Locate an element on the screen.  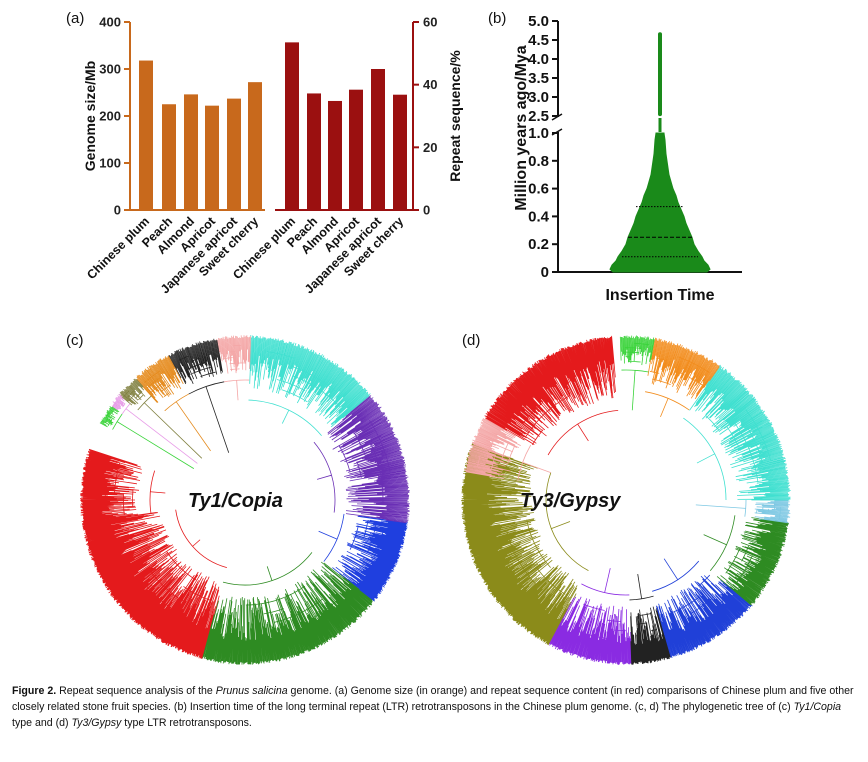
y-tick-label: 3.0 is located at coordinates (538, 97).